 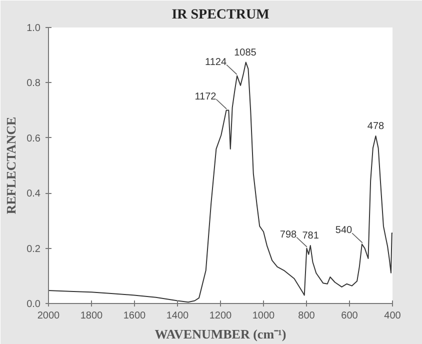 I want to click on x-tick-label: 800, so click(x=307, y=316).